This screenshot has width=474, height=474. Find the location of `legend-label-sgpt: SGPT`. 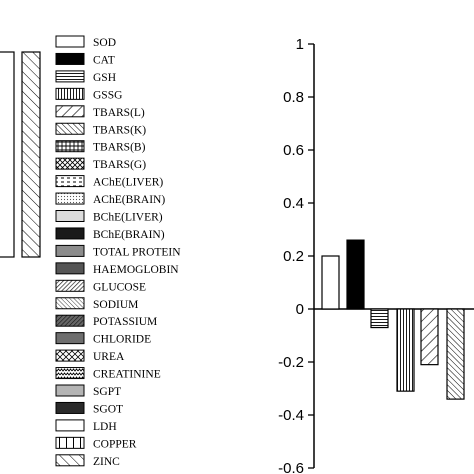

legend-label-sgpt: SGPT is located at coordinates (107, 392).